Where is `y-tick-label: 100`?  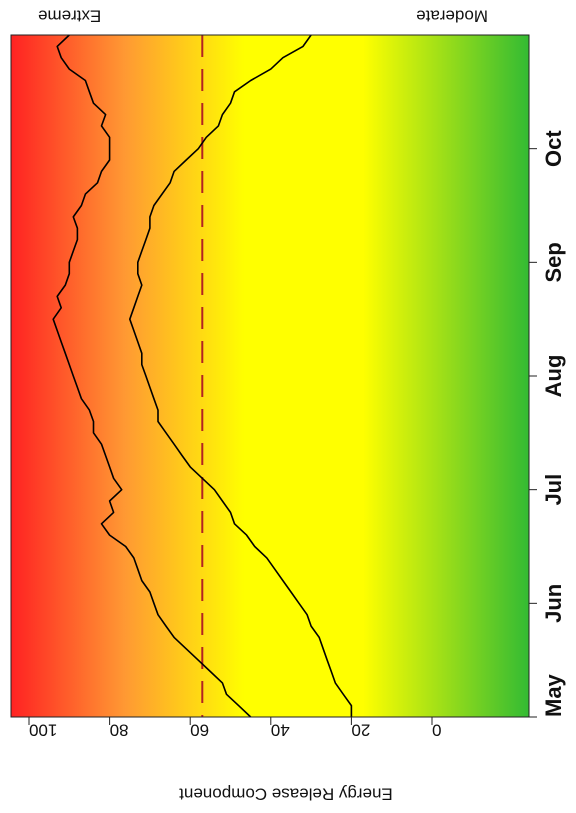
y-tick-label: 100 is located at coordinates (43, 730).